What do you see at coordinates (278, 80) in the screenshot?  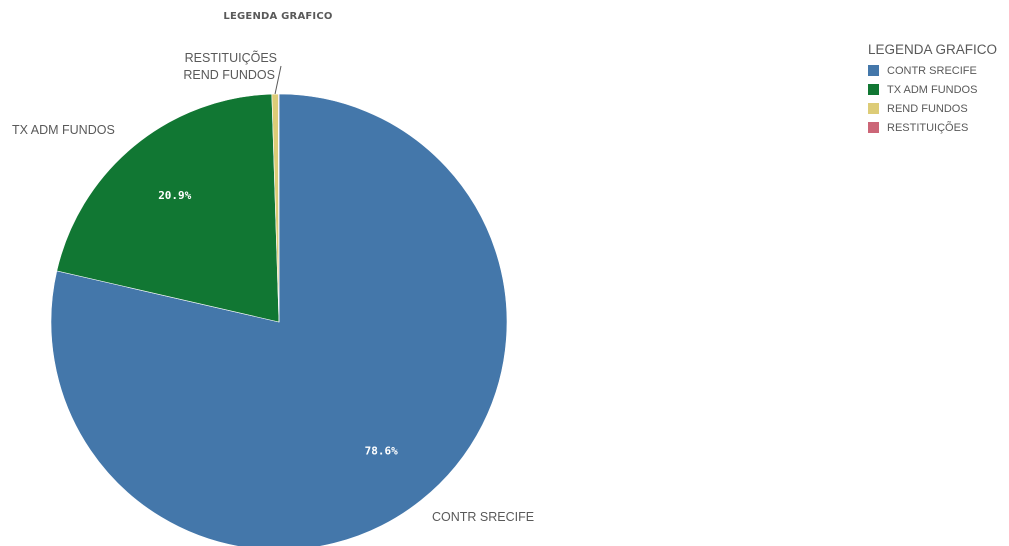 I see `leader-line` at bounding box center [278, 80].